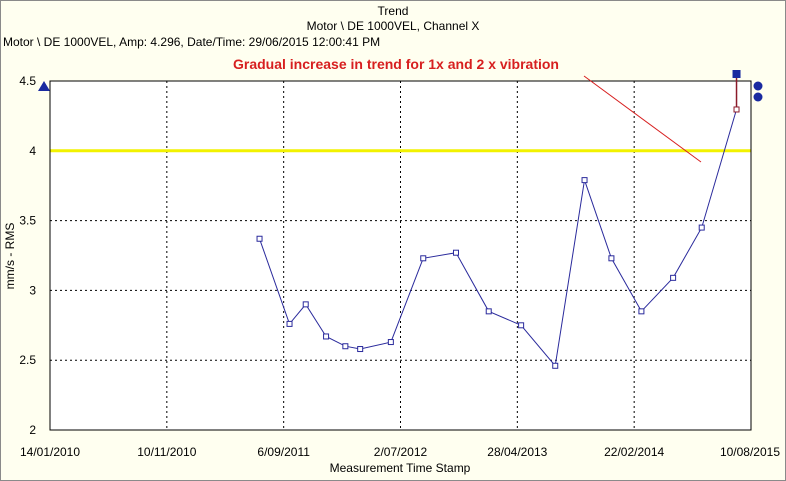 This screenshot has width=786, height=481. What do you see at coordinates (634, 452) in the screenshot?
I see `x-tick-label: 22/02/2014` at bounding box center [634, 452].